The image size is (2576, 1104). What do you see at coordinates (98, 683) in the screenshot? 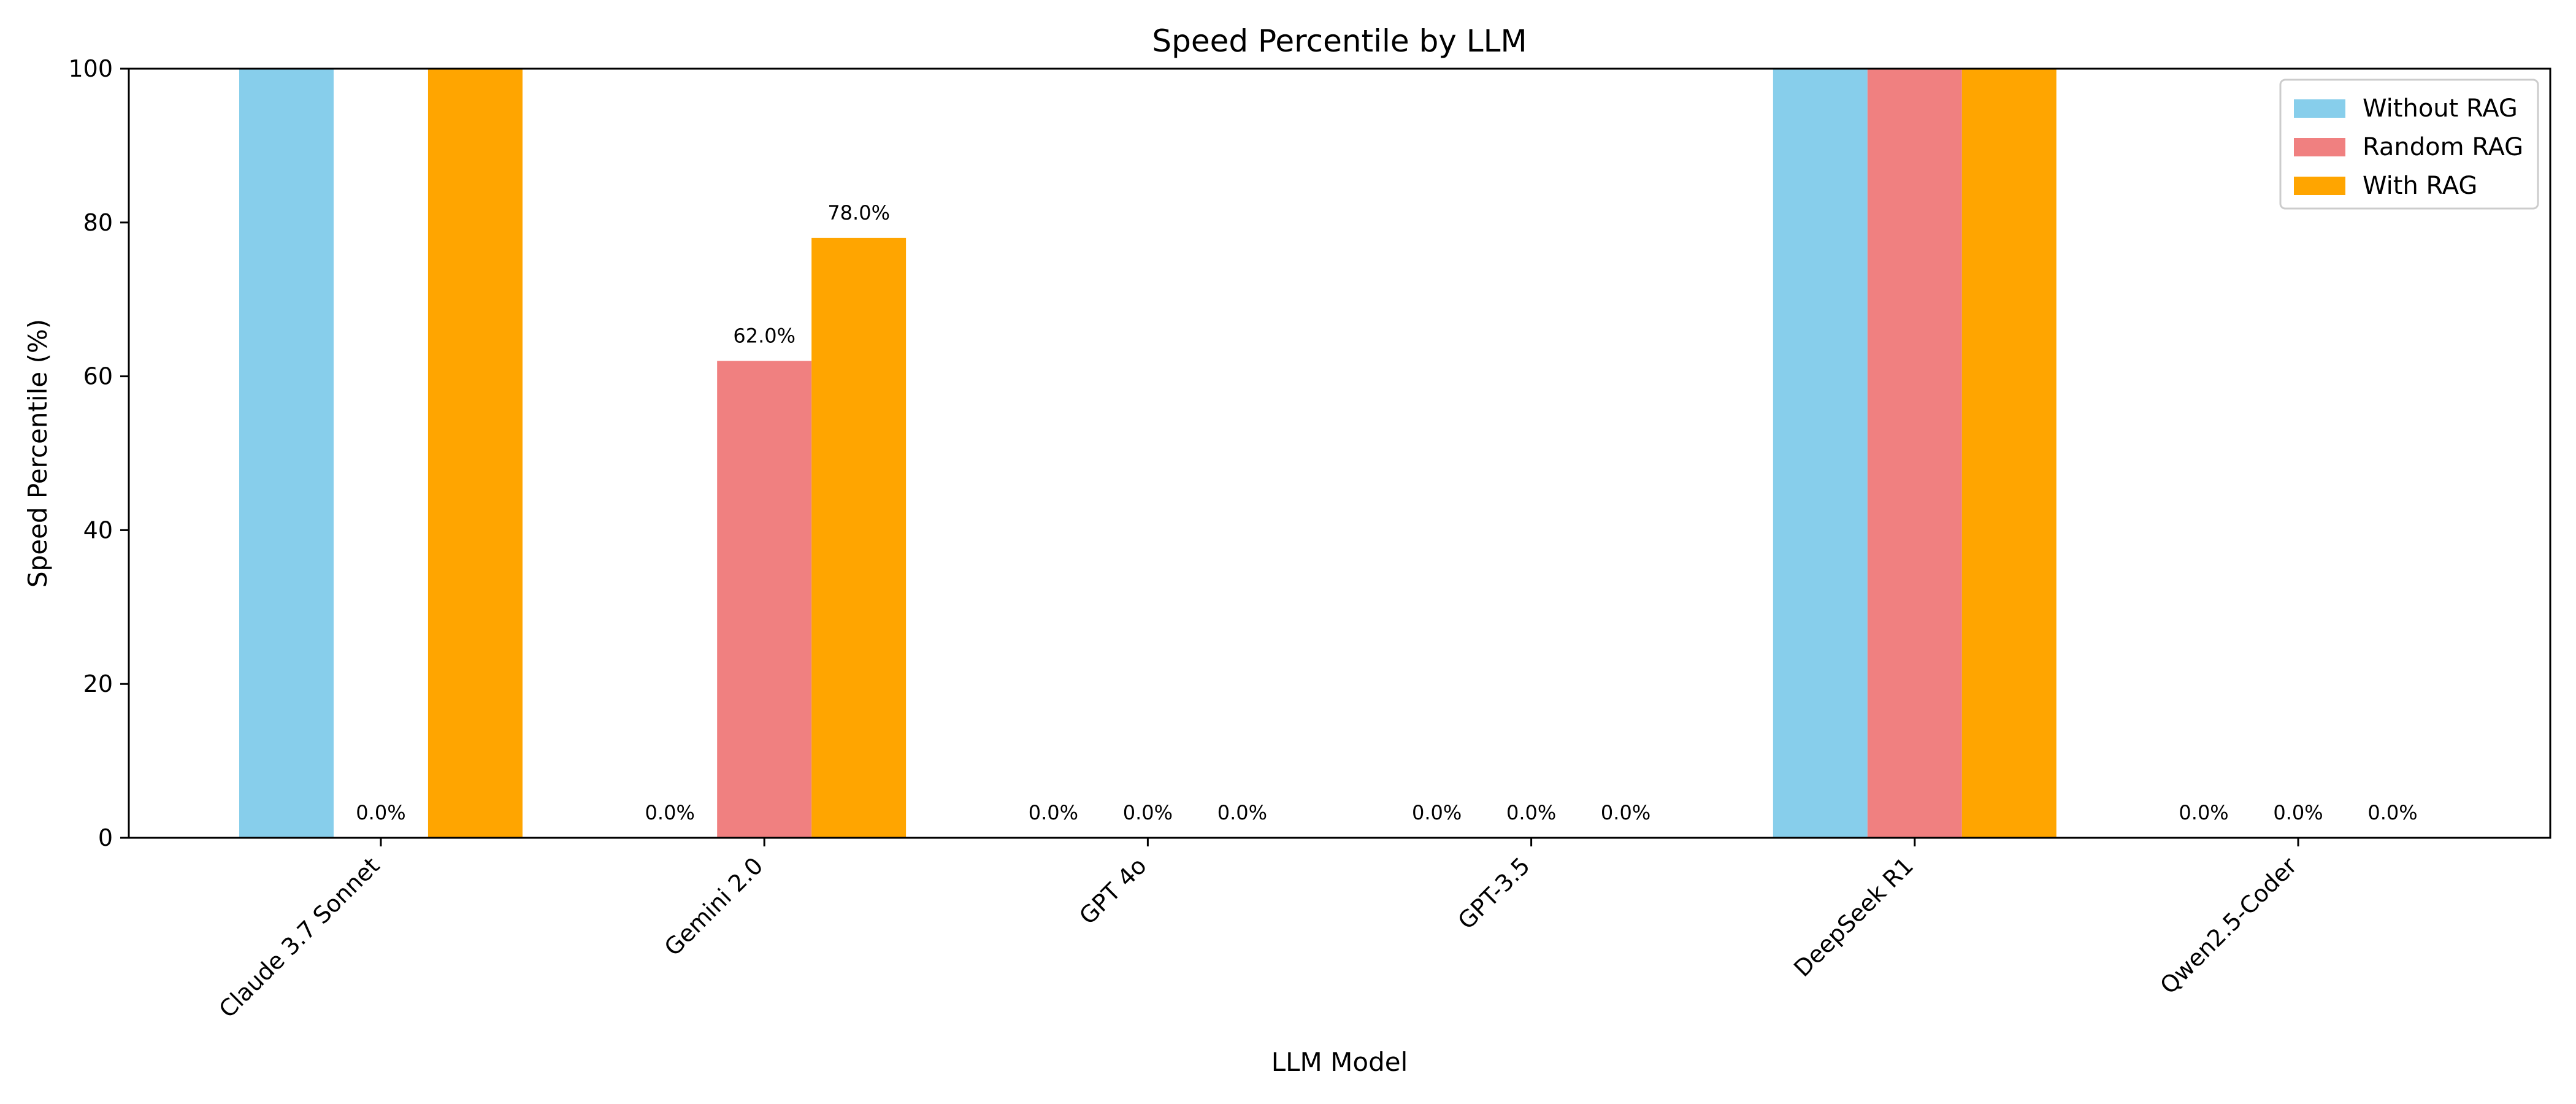
I see `y-tick-label: 20` at bounding box center [98, 683].